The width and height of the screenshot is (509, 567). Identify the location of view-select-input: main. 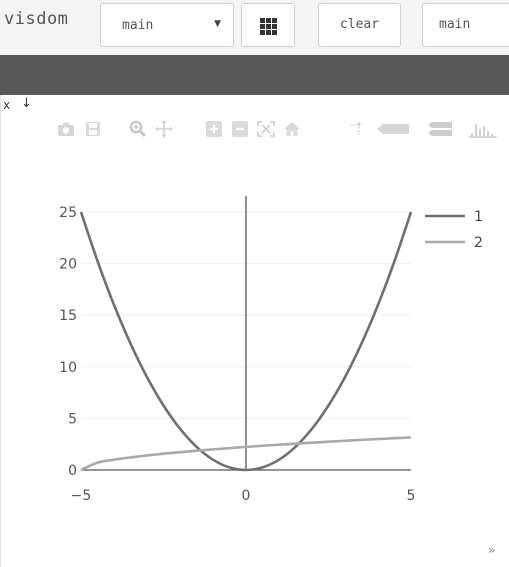
(465, 25).